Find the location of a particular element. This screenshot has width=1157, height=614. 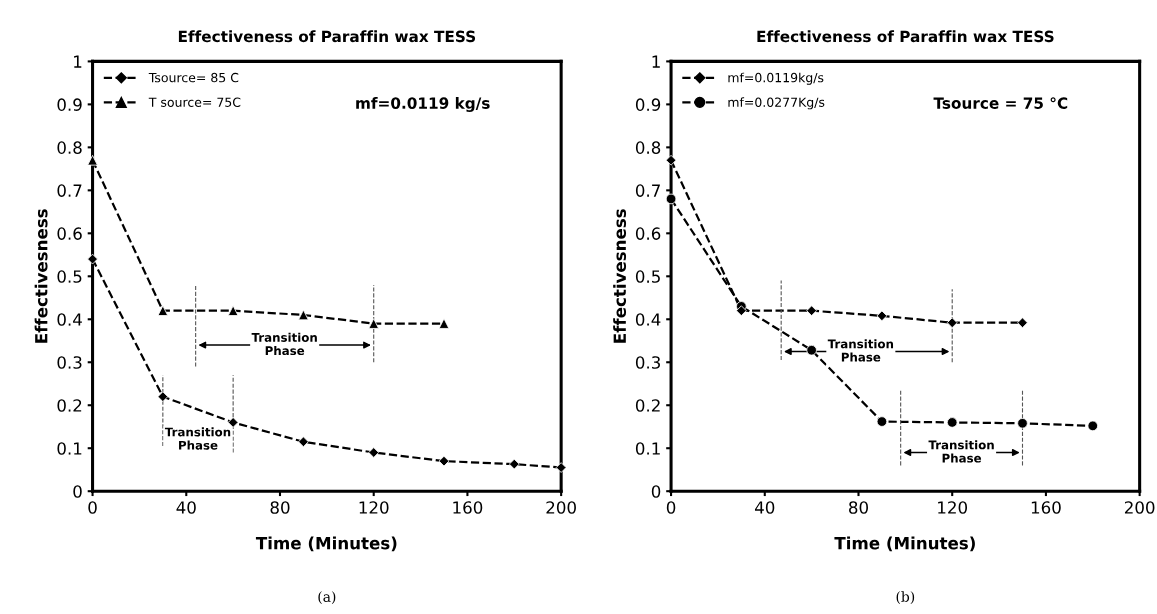

legend-label: Tsource= 85 C is located at coordinates (193, 77).